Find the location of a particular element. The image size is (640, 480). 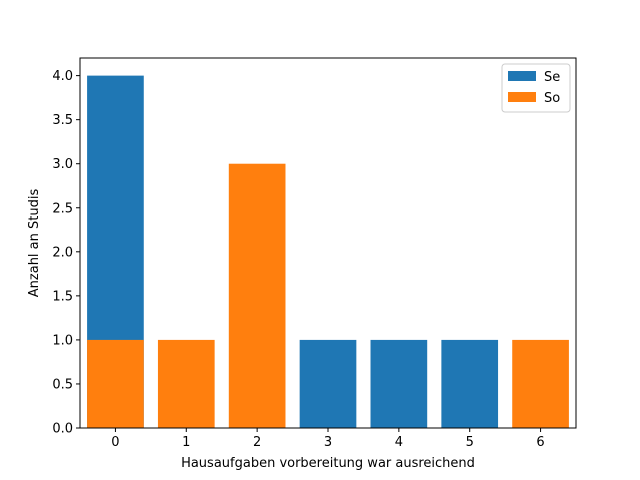

y-tick-label: 3.0 is located at coordinates (62, 164).